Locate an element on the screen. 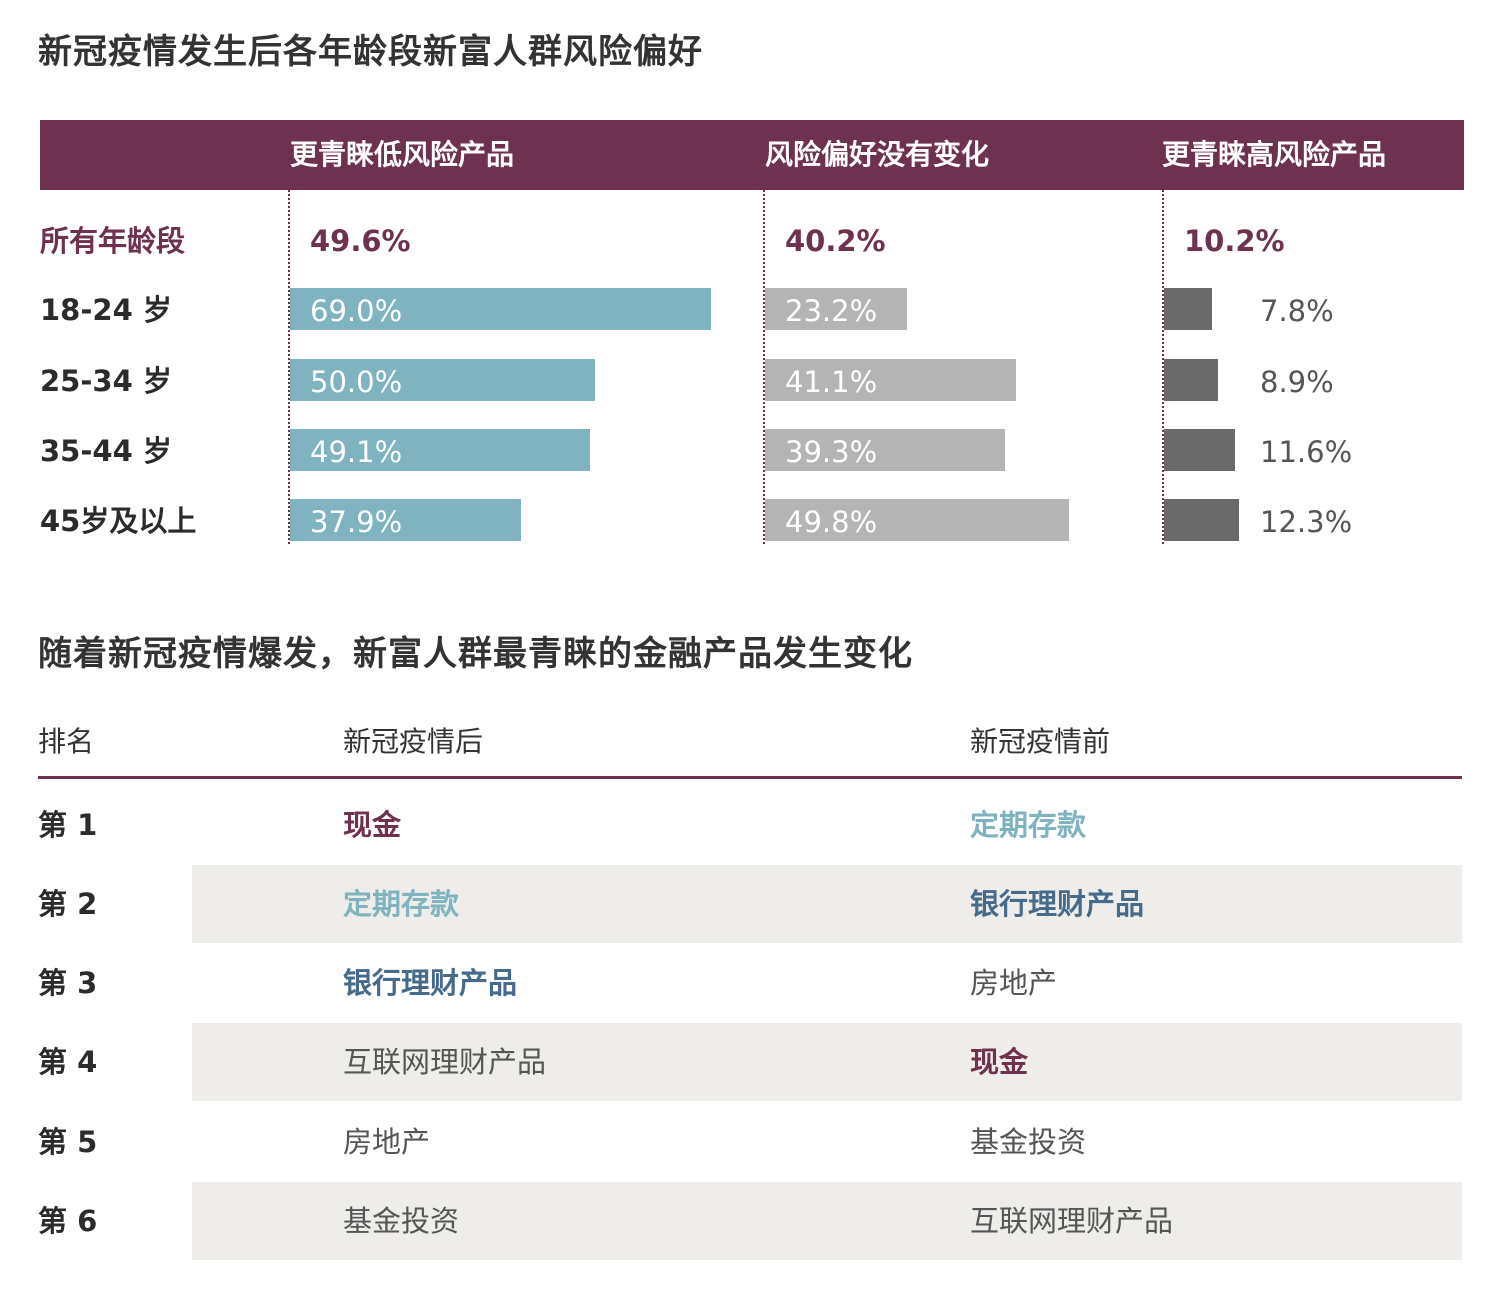  bar-label-high-risk: 11.6% is located at coordinates (1306, 452).